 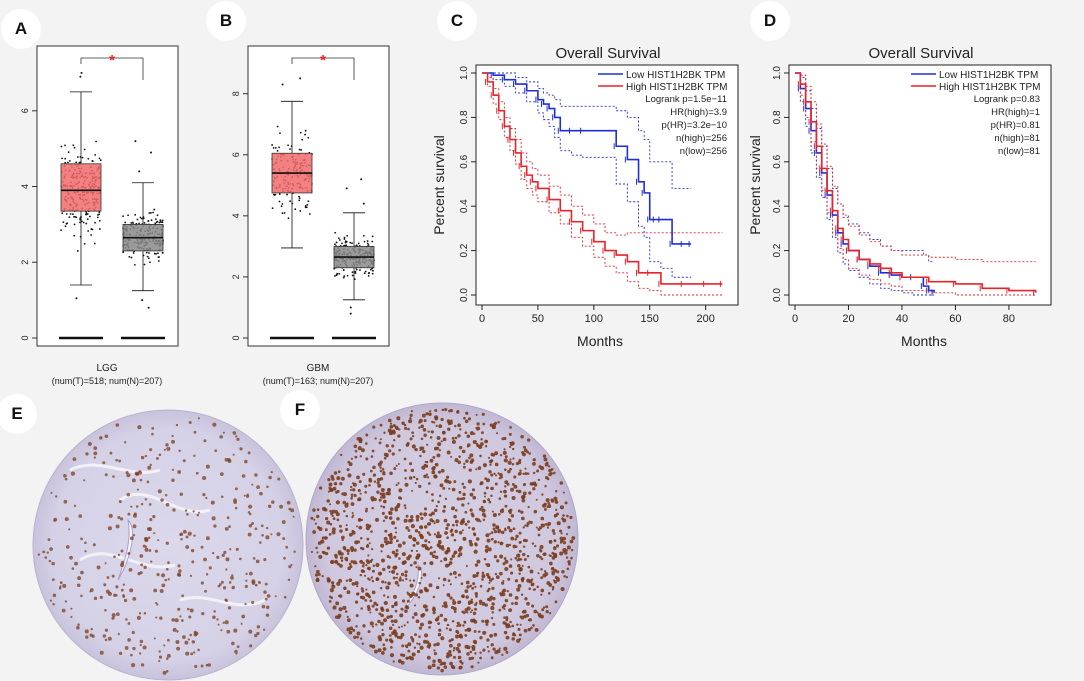 I want to click on significance-star-a: *, so click(x=112, y=60).